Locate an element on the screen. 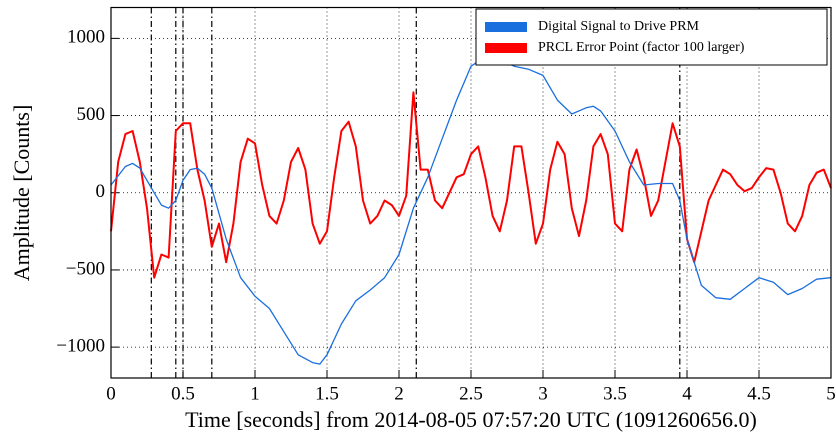  y-tick-label: −500 is located at coordinates (85, 268).